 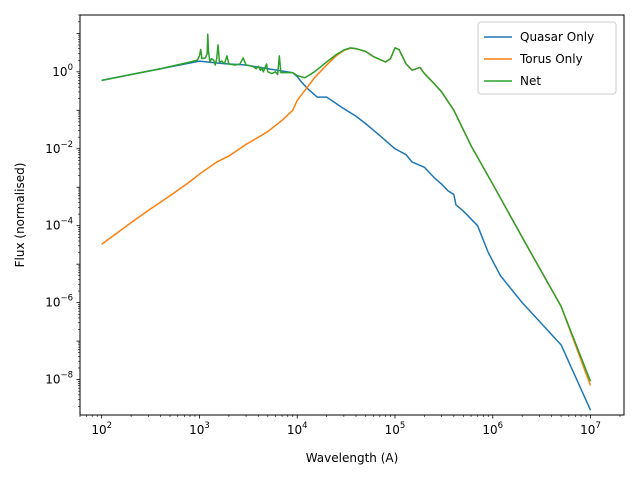 What do you see at coordinates (199, 429) in the screenshot?
I see `x-tick-label: 10³` at bounding box center [199, 429].